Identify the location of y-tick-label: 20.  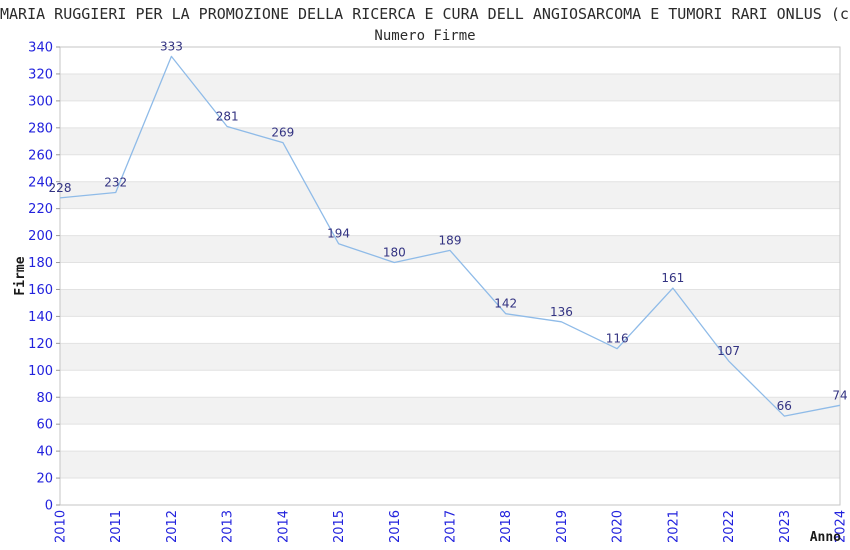
(44, 479).